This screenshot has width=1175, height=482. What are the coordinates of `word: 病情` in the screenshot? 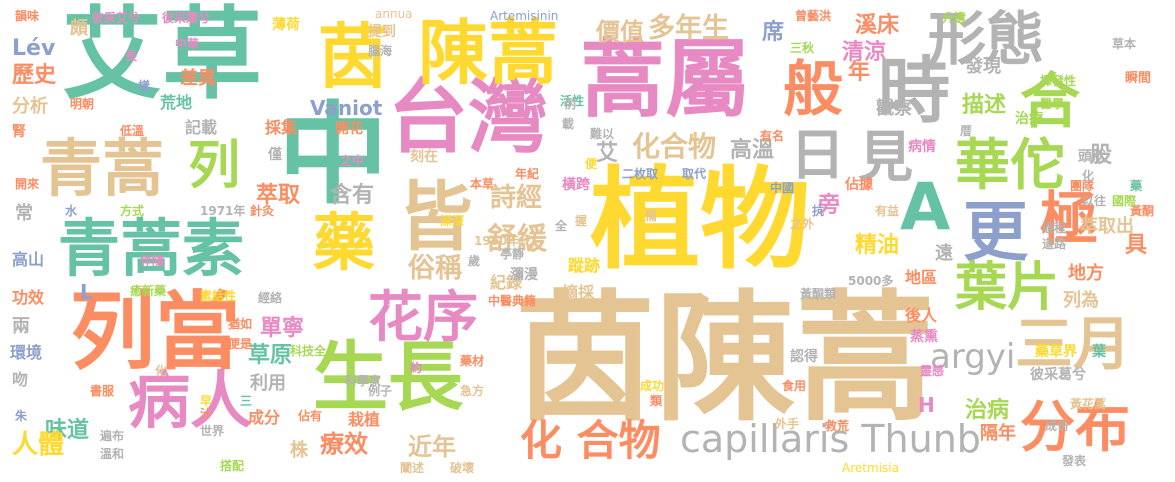 It's located at (922, 147).